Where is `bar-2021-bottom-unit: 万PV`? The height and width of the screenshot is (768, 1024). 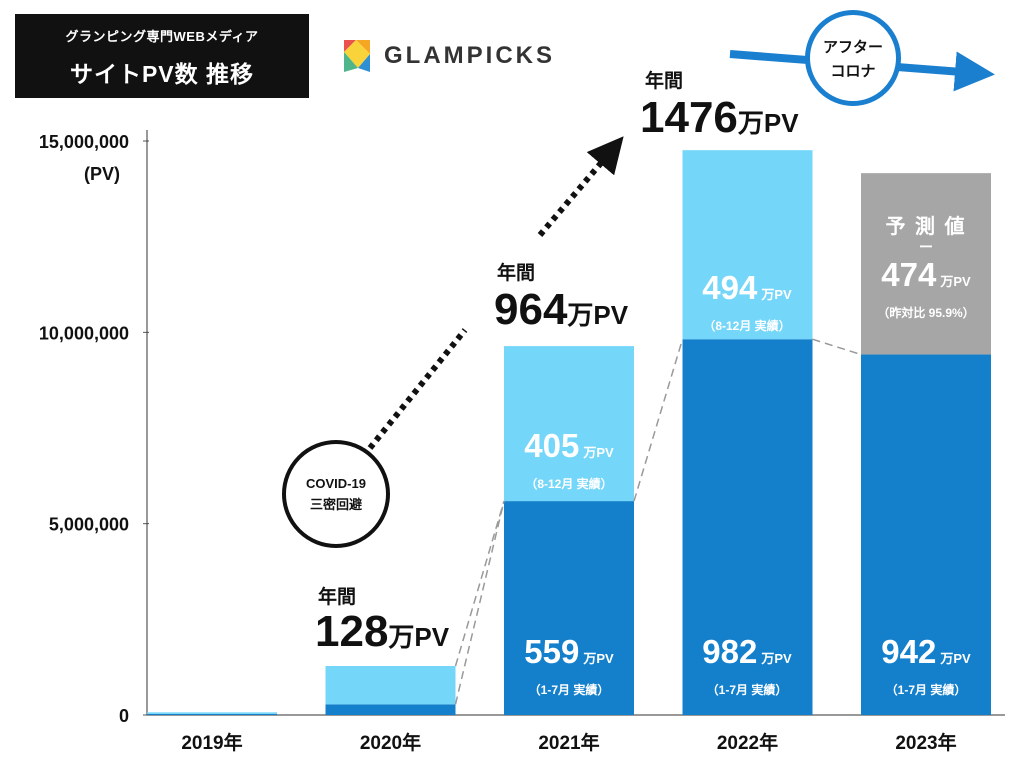
bar-2021-bottom-unit: 万PV is located at coordinates (598, 658).